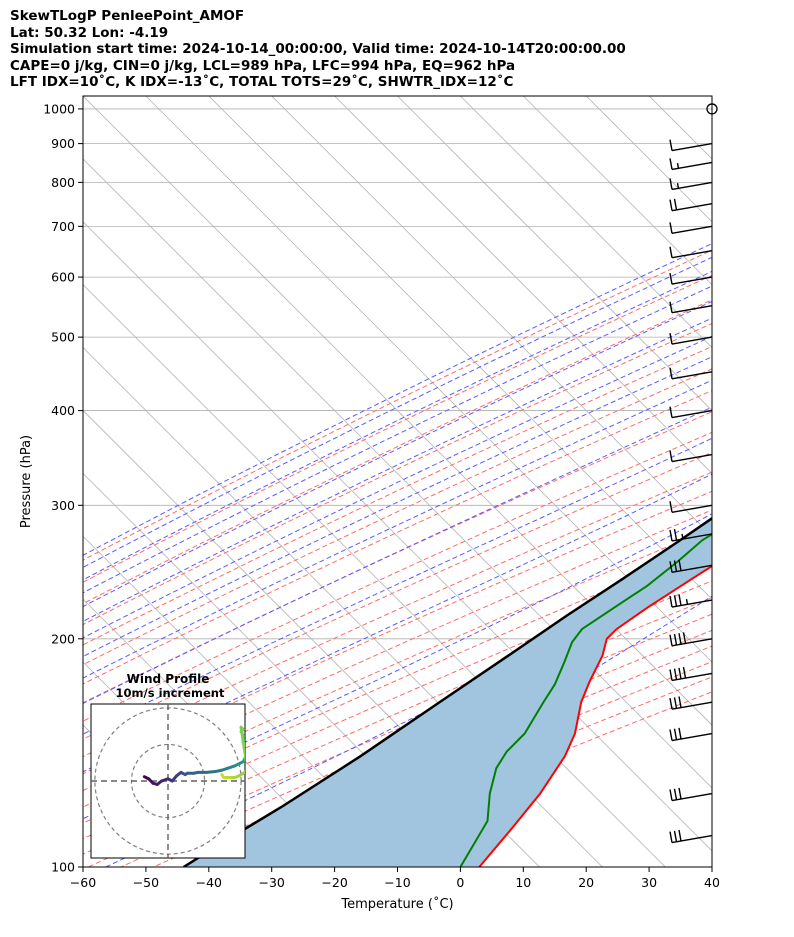  I want to click on hodograph-title: Wind Profile, so click(168, 679).